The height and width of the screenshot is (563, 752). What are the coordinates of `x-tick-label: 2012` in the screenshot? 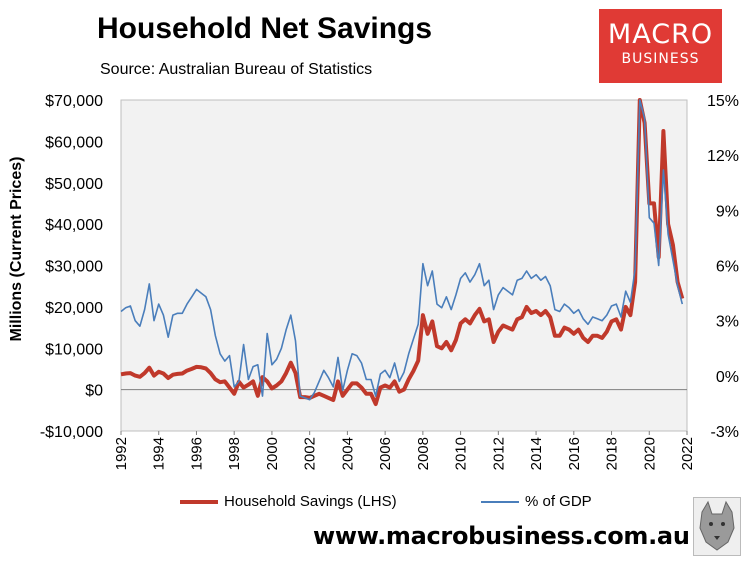 It's located at (498, 453).